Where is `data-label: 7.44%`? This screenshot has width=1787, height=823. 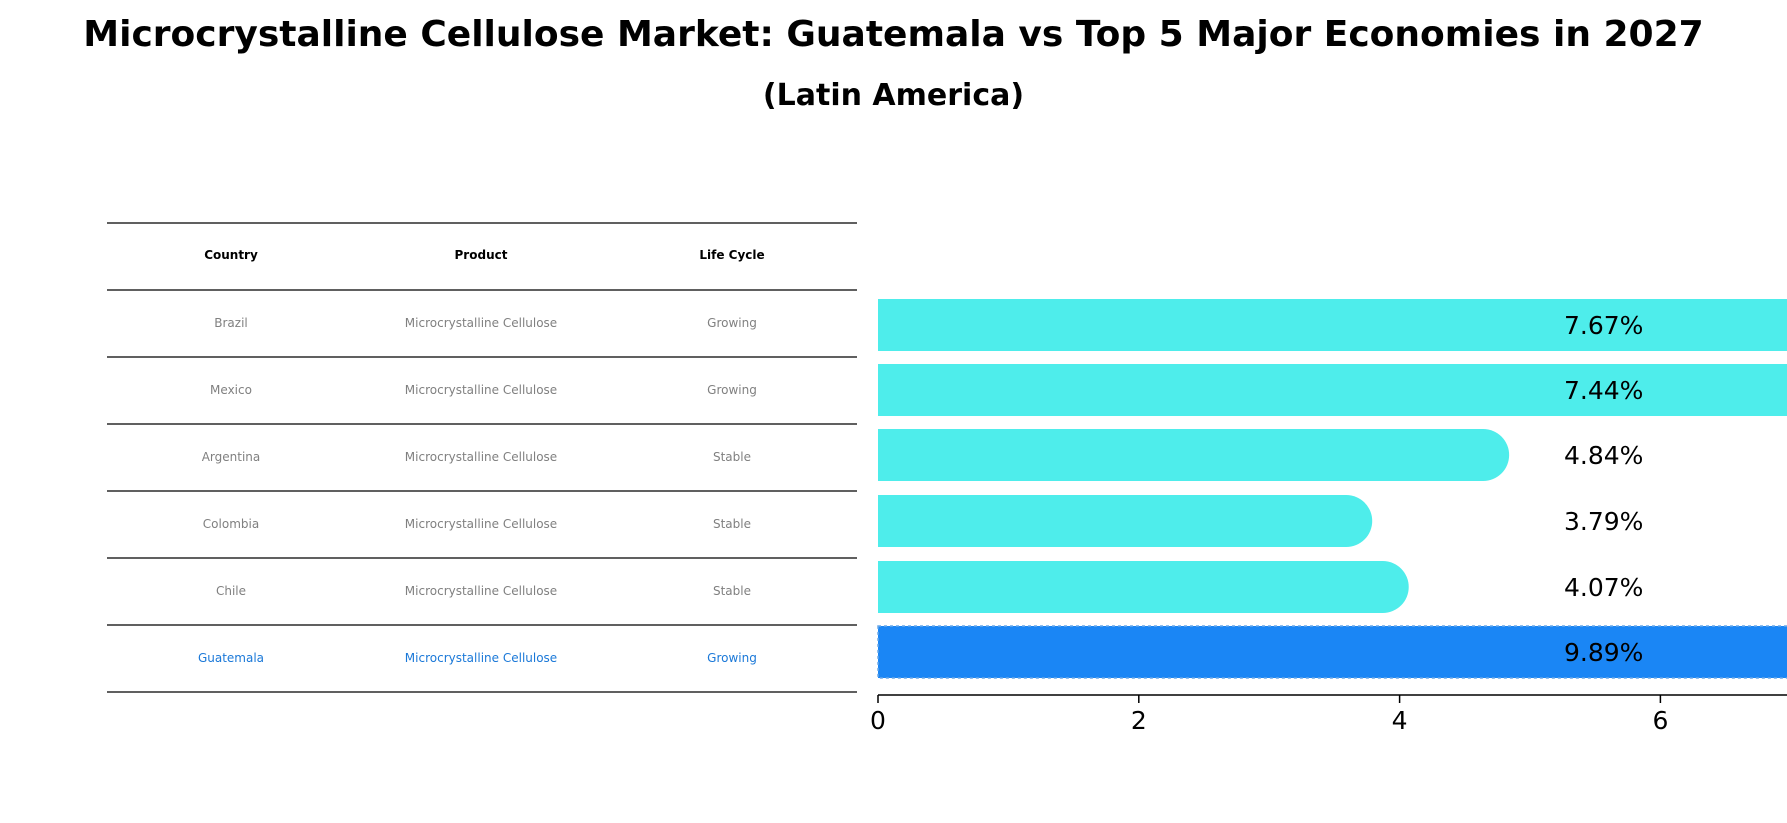 data-label: 7.44% is located at coordinates (1603, 390).